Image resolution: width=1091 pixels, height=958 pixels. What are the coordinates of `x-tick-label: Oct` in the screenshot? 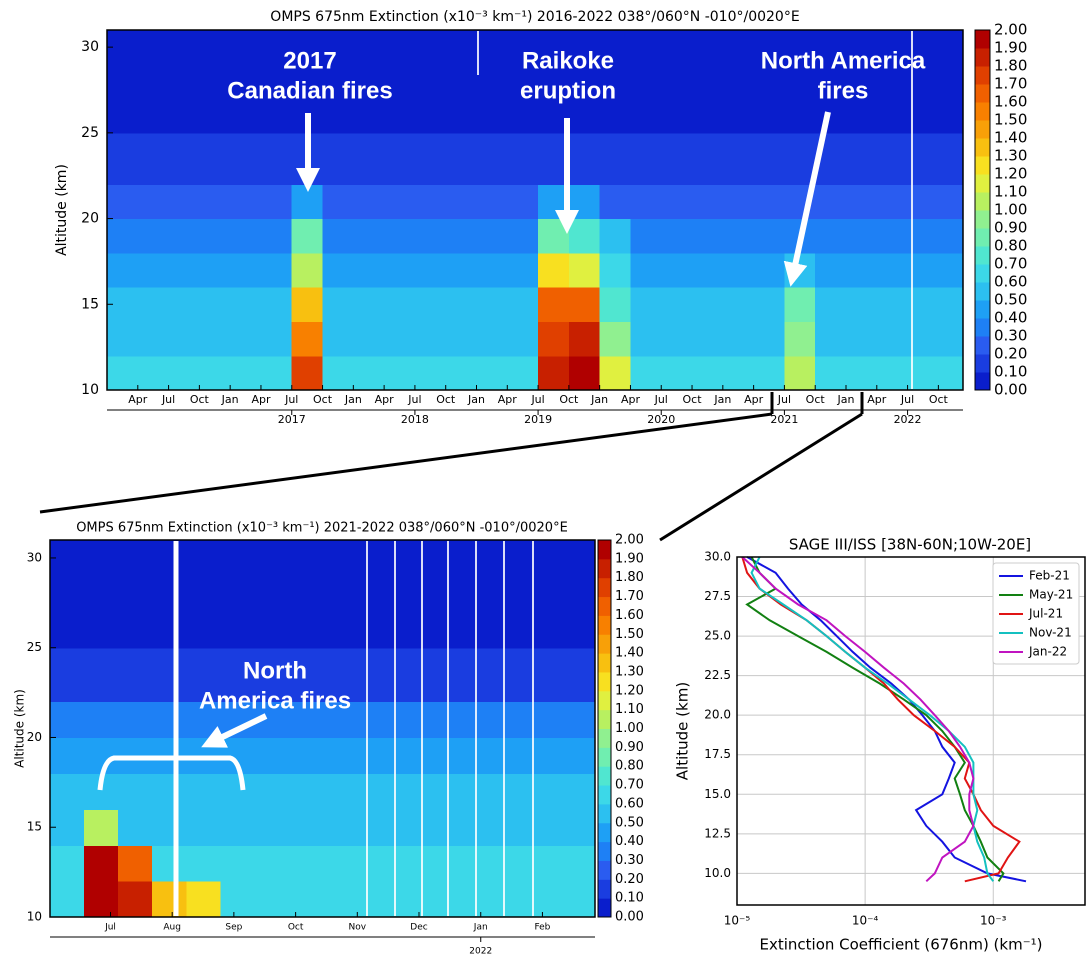 It's located at (693, 399).